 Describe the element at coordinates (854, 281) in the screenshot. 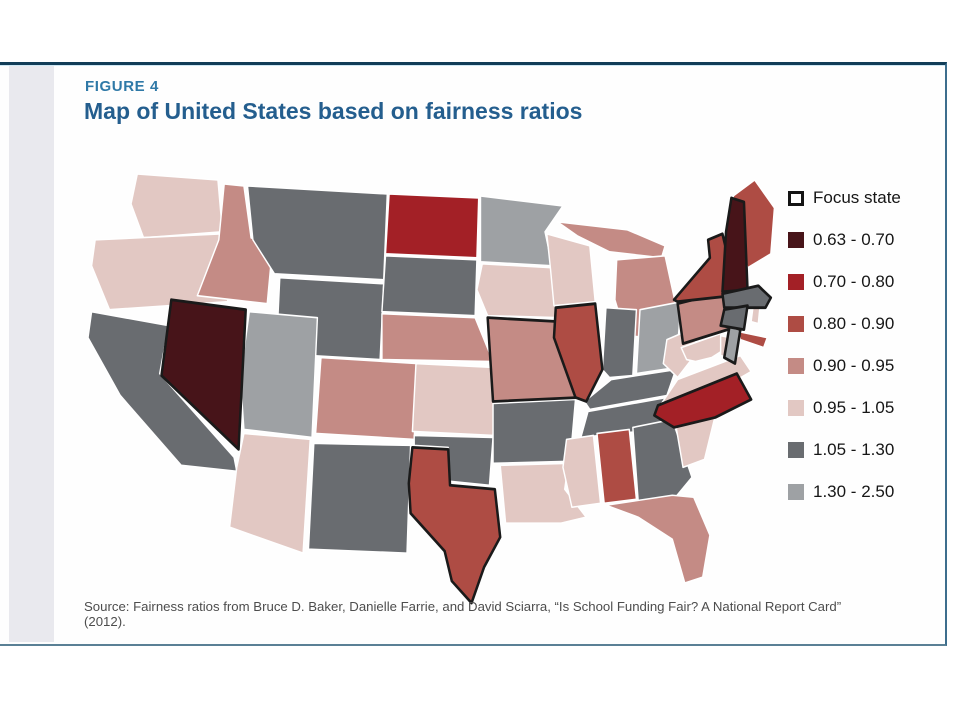

I see `legend-label: 0.70 - 0.80` at that location.